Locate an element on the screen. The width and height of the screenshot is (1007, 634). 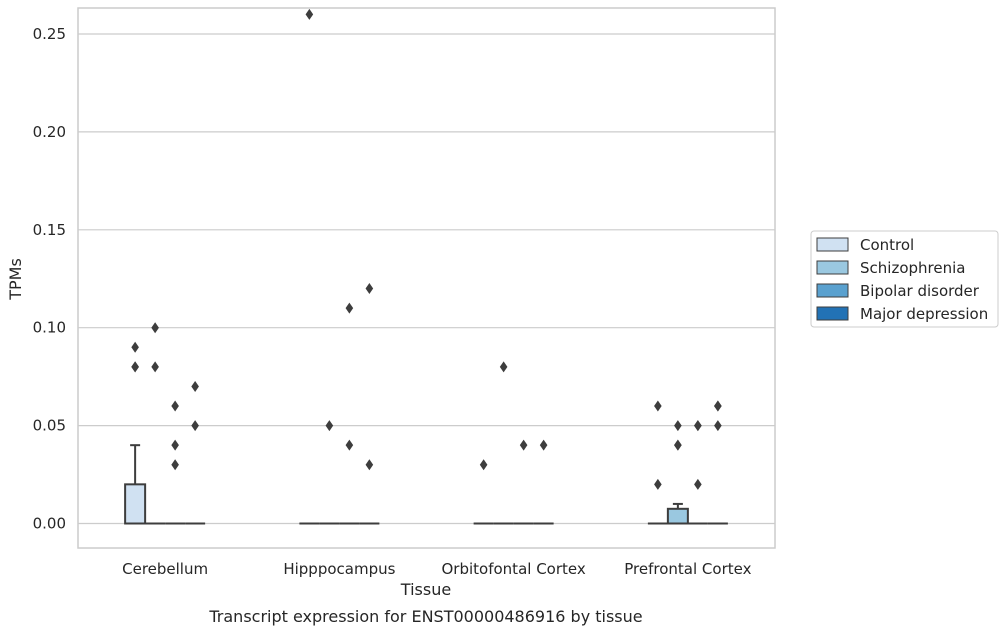
x-tick-label: Hipppocampus is located at coordinates (339, 569).